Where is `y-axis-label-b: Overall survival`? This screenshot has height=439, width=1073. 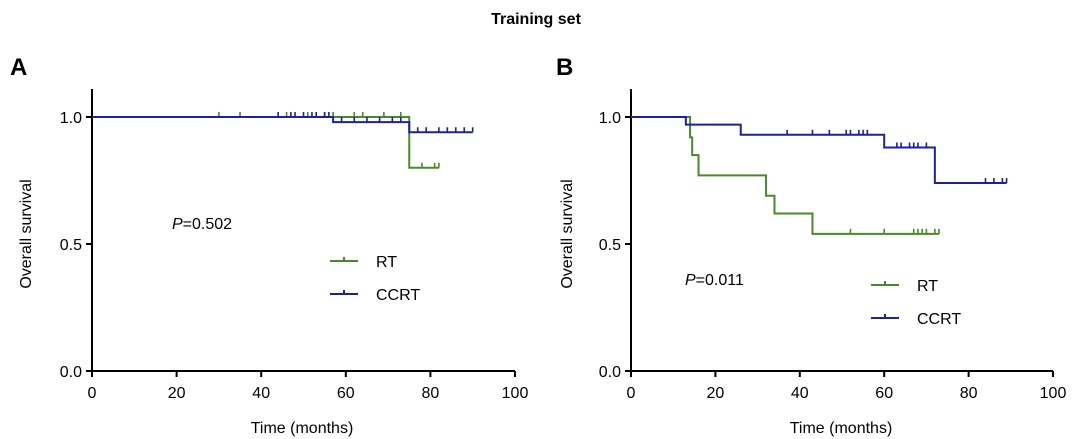 y-axis-label-b: Overall survival is located at coordinates (567, 233).